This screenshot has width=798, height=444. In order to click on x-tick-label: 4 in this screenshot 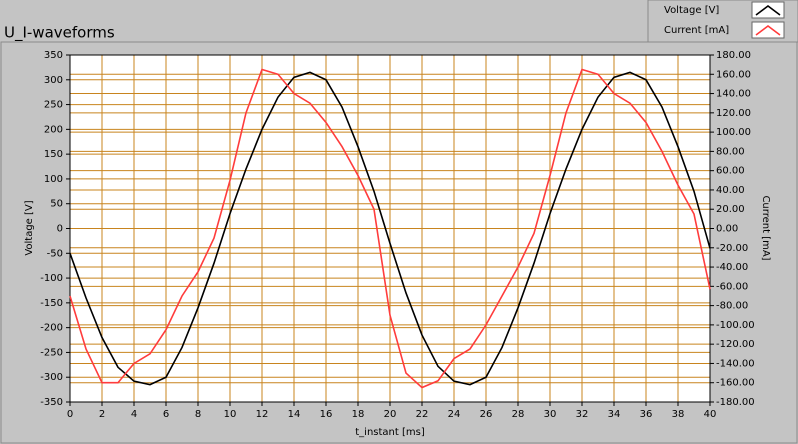, I will do `click(134, 414)`.